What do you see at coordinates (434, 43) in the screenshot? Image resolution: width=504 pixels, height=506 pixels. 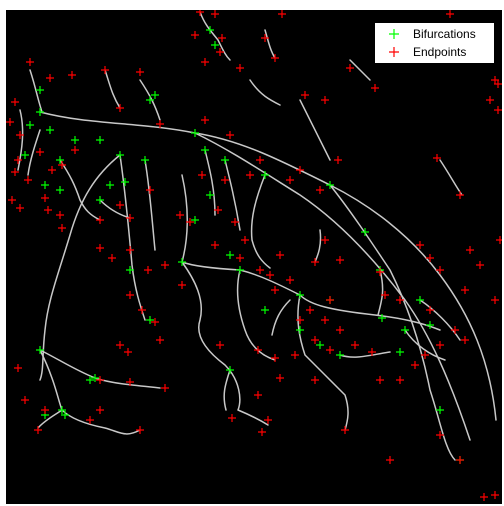 I see `legend: Bifurcations Endpoints` at bounding box center [434, 43].